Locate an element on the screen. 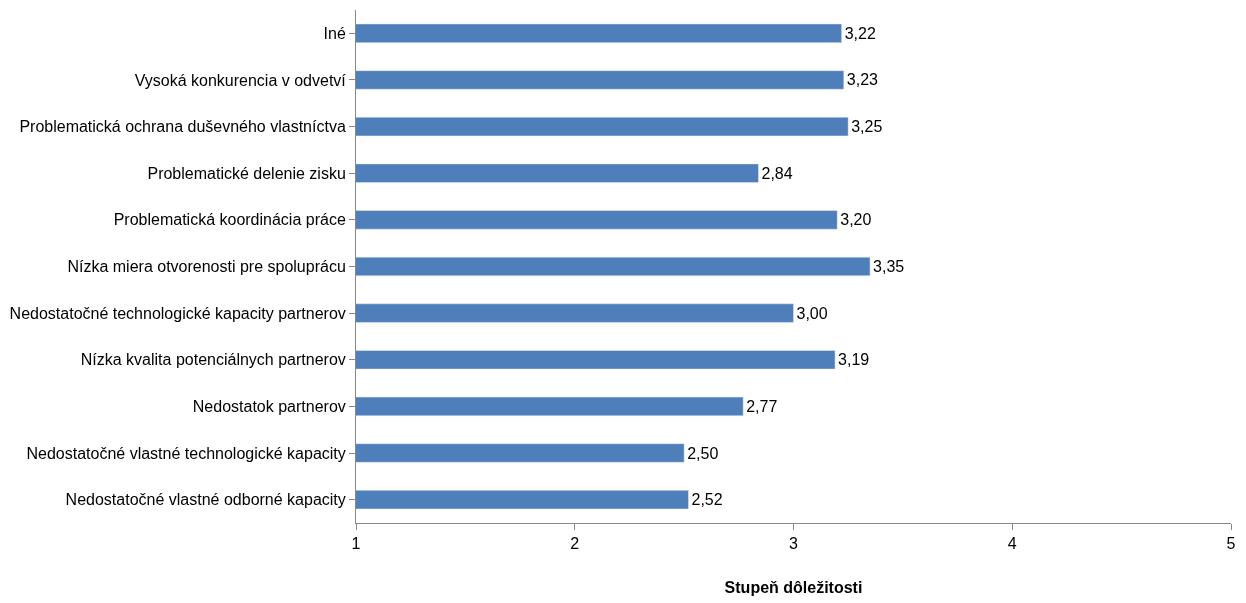  x-tick-label: 4 is located at coordinates (1012, 544).